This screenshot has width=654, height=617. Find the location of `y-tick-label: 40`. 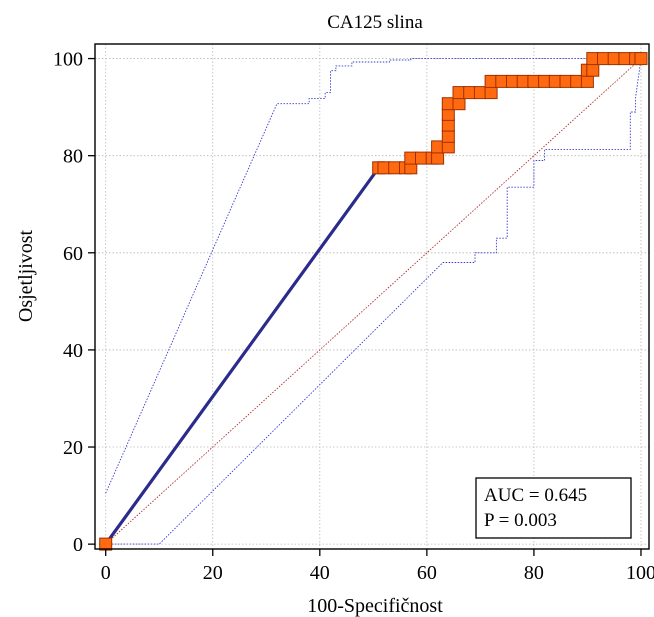

y-tick-label: 40 is located at coordinates (73, 351).